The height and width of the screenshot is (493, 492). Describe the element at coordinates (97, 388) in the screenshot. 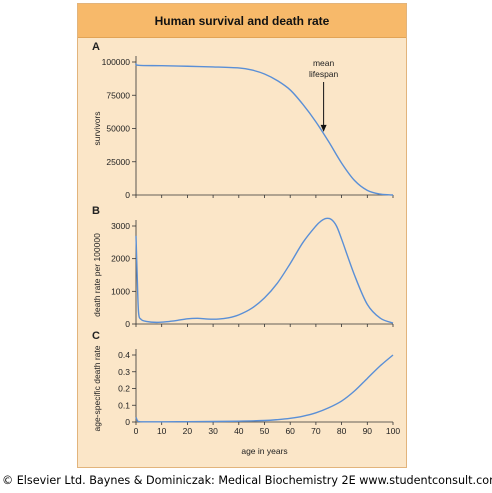

I see `y-axis-label: age-specific death rate` at that location.